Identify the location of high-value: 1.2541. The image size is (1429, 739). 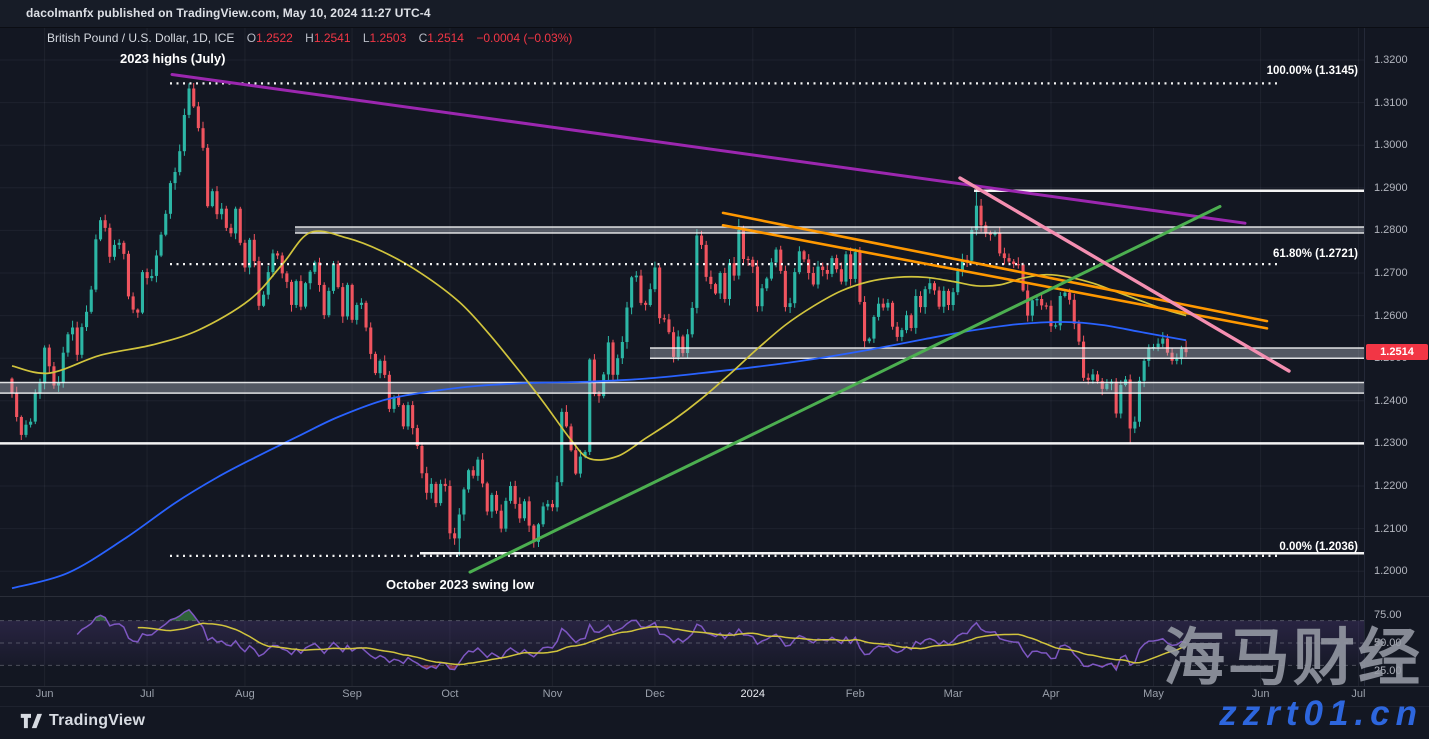
(332, 38).